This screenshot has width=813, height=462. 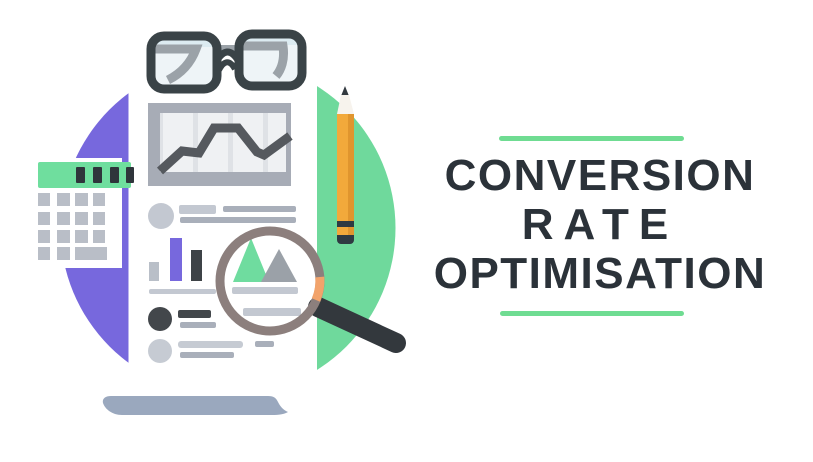 I want to click on bar-chart, so click(x=182, y=266).